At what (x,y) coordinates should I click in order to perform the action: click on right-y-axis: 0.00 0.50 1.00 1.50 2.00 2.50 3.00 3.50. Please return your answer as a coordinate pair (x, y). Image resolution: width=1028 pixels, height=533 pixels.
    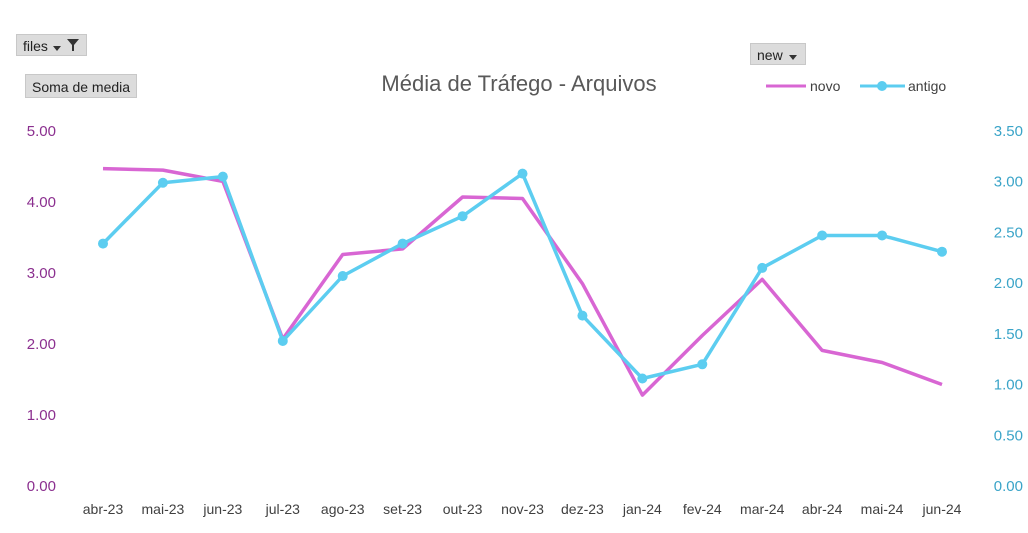
    Looking at the image, I should click on (1008, 309).